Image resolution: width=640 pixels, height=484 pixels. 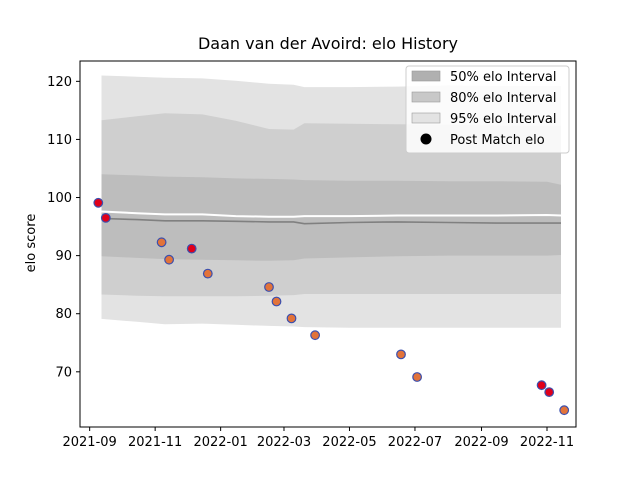 I want to click on elo-lines, so click(x=331, y=217).